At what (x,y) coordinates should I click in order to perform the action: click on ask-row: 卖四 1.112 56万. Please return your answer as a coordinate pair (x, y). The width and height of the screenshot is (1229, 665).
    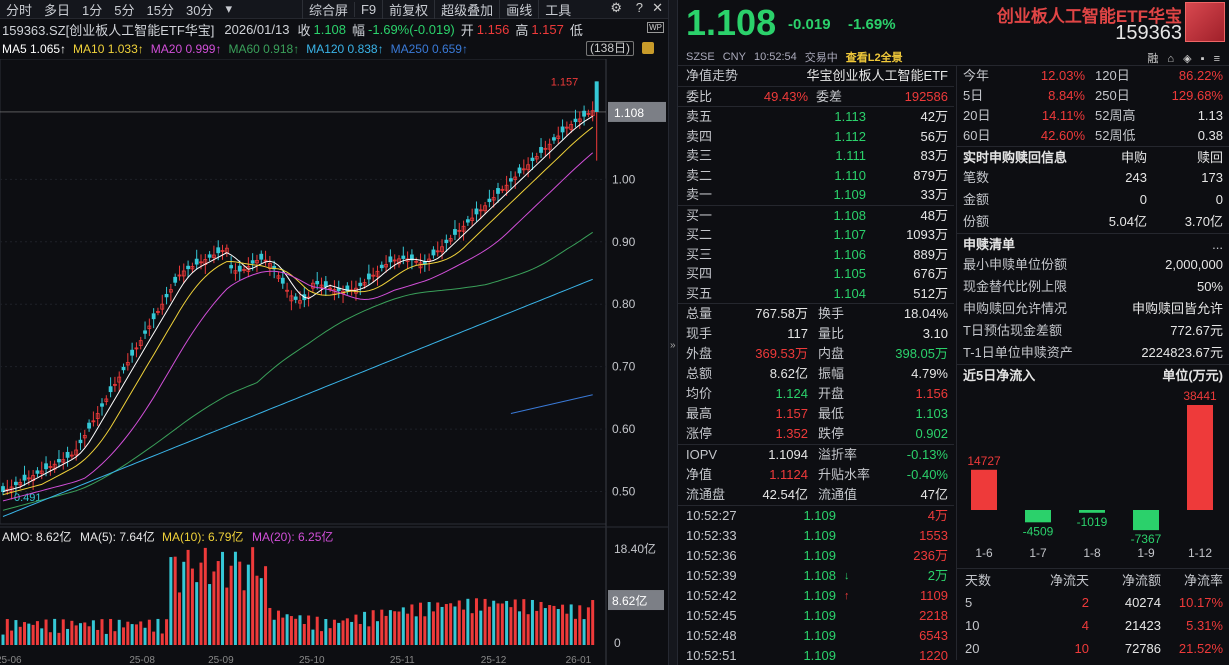
    Looking at the image, I should click on (816, 137).